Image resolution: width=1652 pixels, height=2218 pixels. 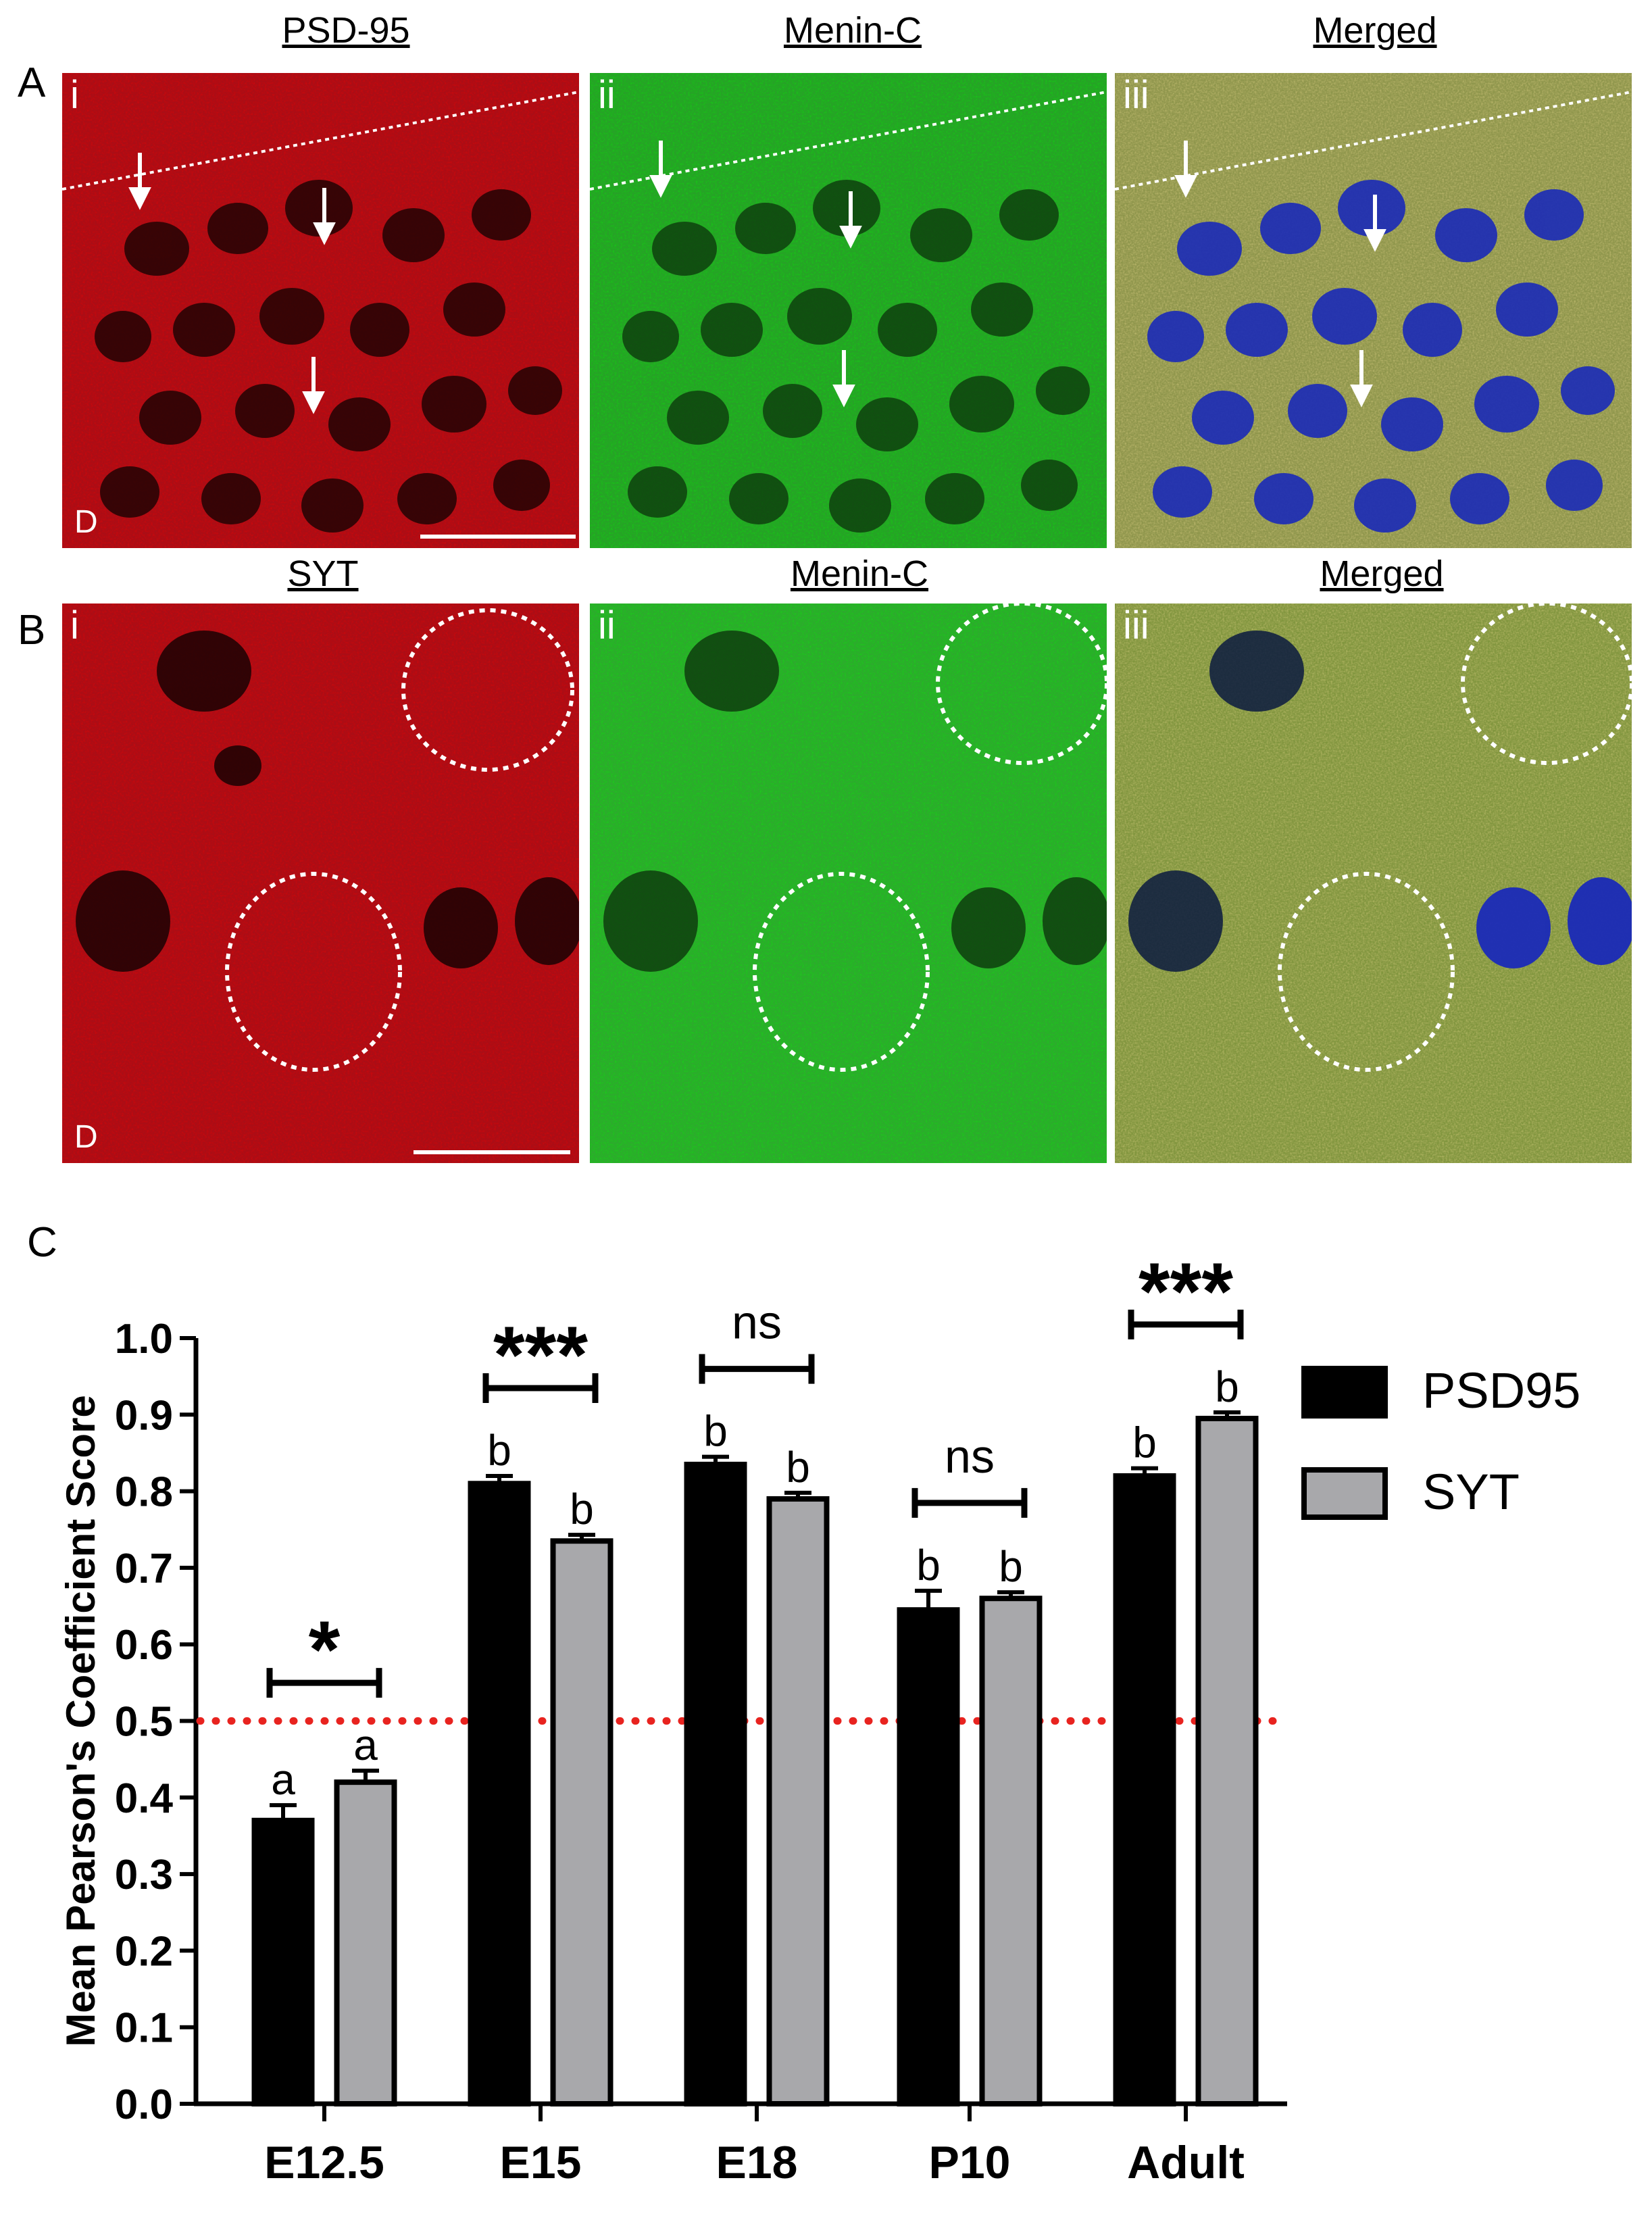 What do you see at coordinates (325, 1650) in the screenshot?
I see `significance-label: *` at bounding box center [325, 1650].